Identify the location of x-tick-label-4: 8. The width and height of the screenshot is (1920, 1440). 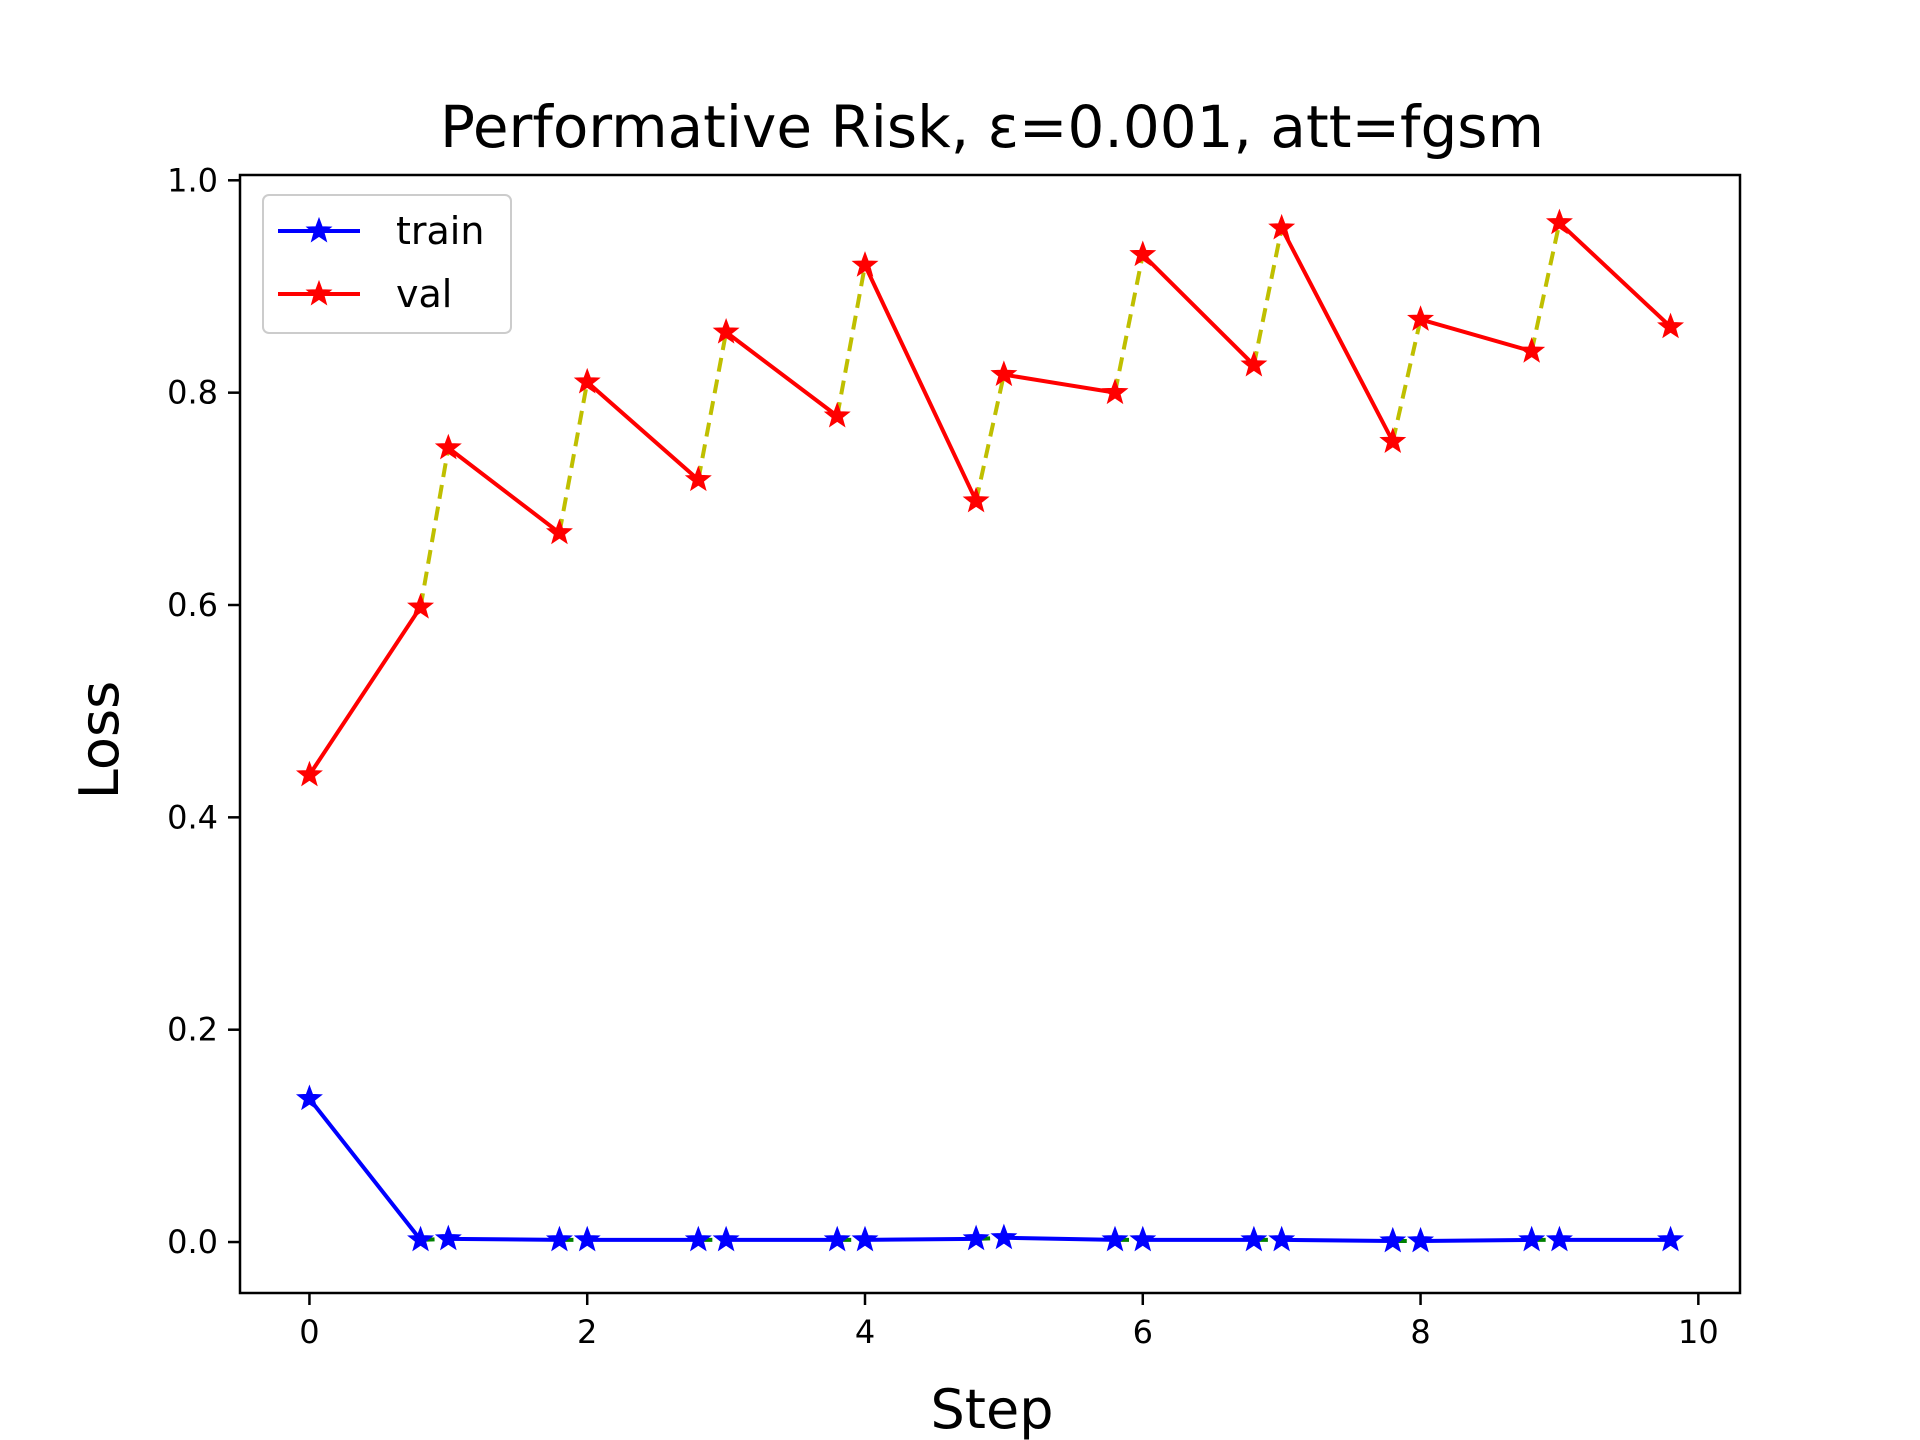
(1420, 1332).